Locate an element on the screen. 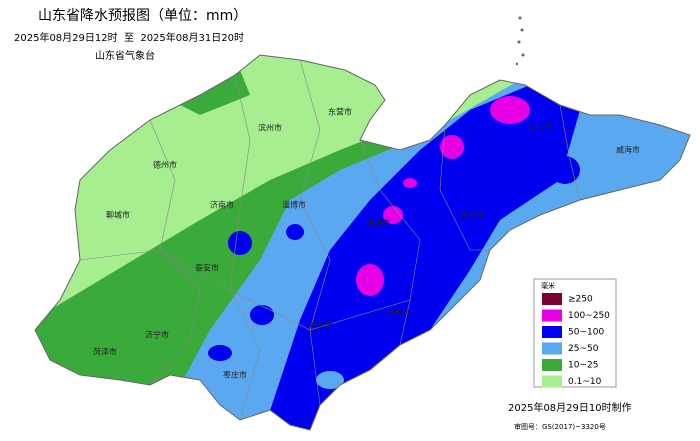 The width and height of the screenshot is (700, 441). city-label: 青岛市 is located at coordinates (472, 215).